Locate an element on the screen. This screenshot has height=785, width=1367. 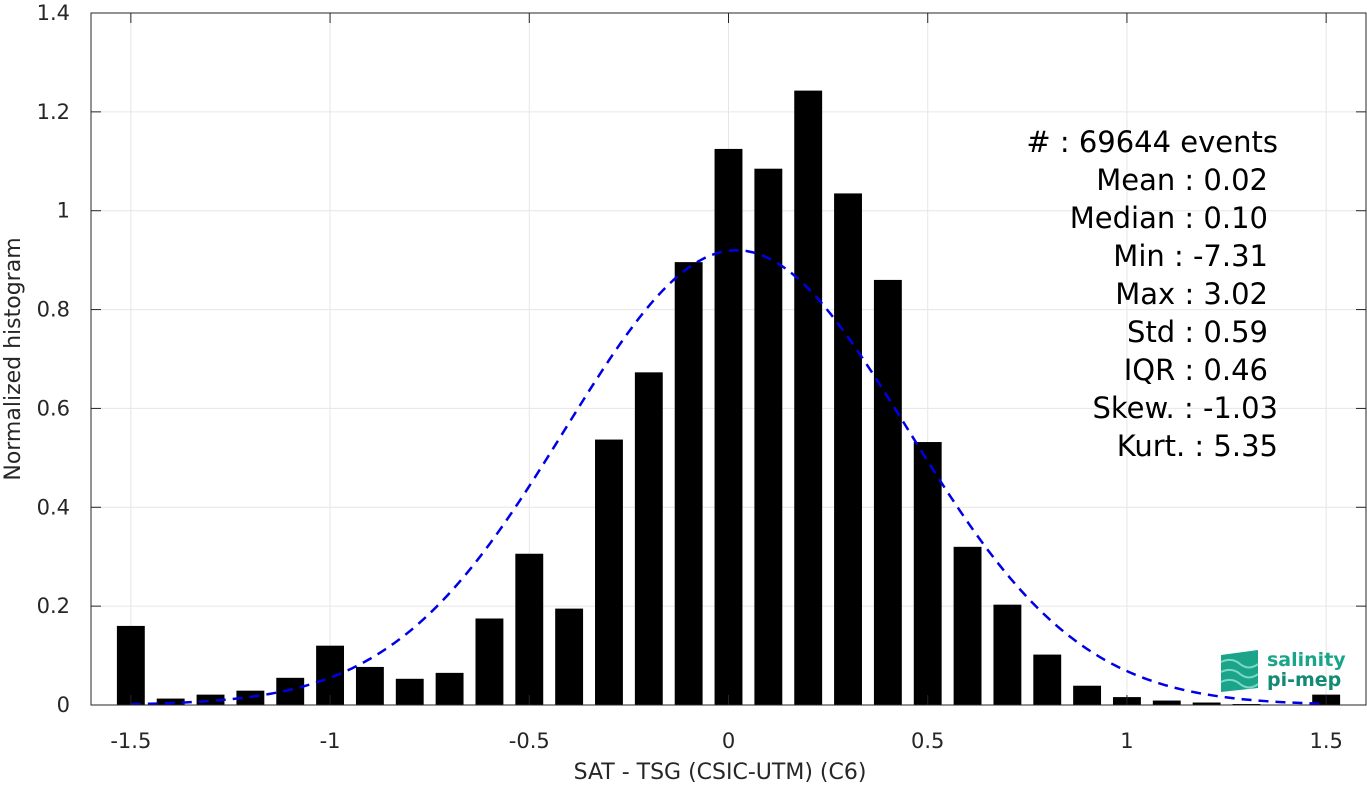
y-tick-labels: 0 0.2 0.4 0.6 0.8 1 1.2 1.4 is located at coordinates (53, 359).